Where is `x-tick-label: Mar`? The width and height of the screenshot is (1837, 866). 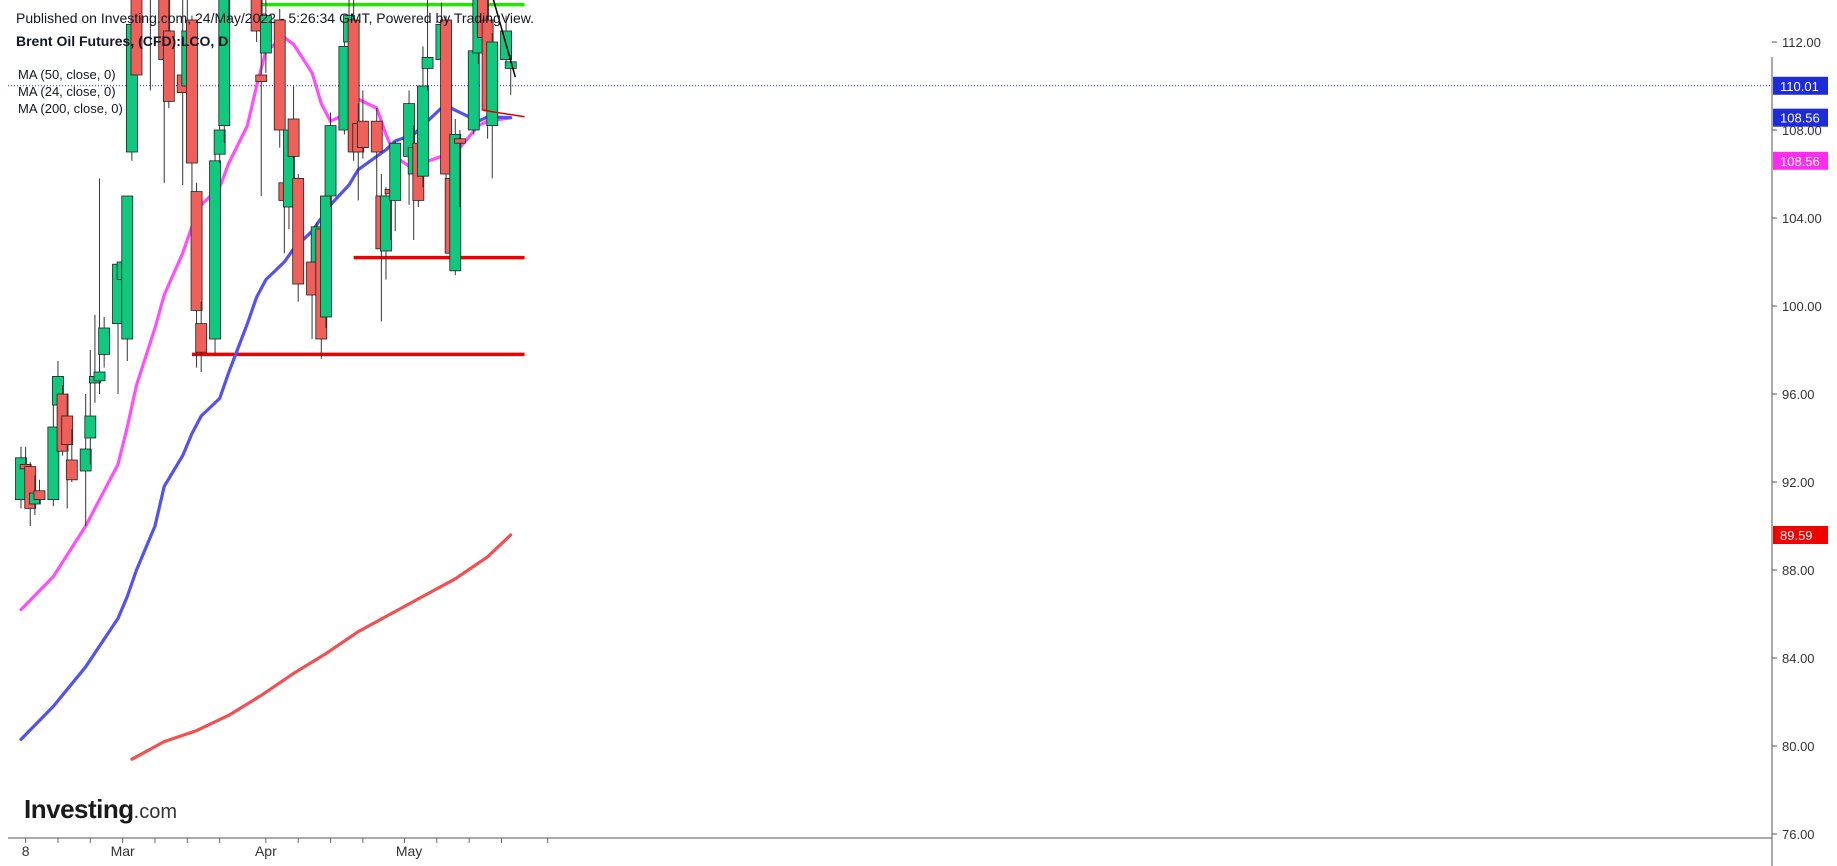
x-tick-label: Mar is located at coordinates (123, 851).